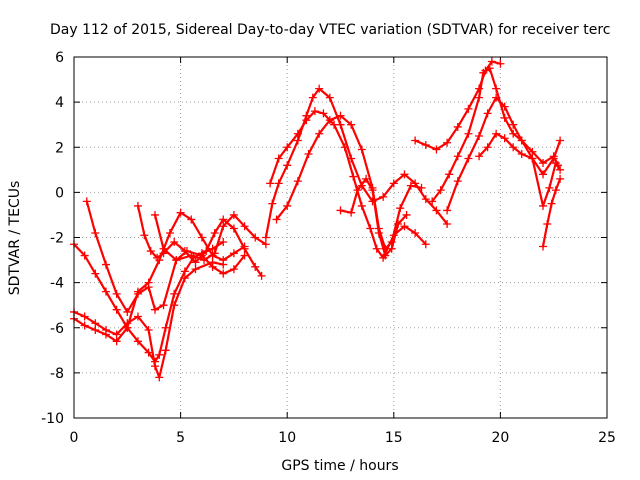 The height and width of the screenshot is (480, 640). Describe the element at coordinates (394, 438) in the screenshot. I see `x-tick-label: 15` at that location.